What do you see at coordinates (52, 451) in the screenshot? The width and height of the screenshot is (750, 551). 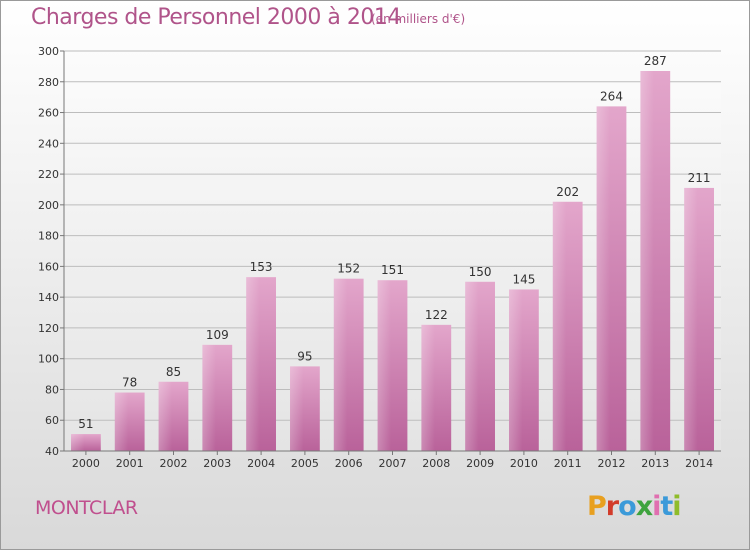 I see `y-tick-label: 40` at bounding box center [52, 451].